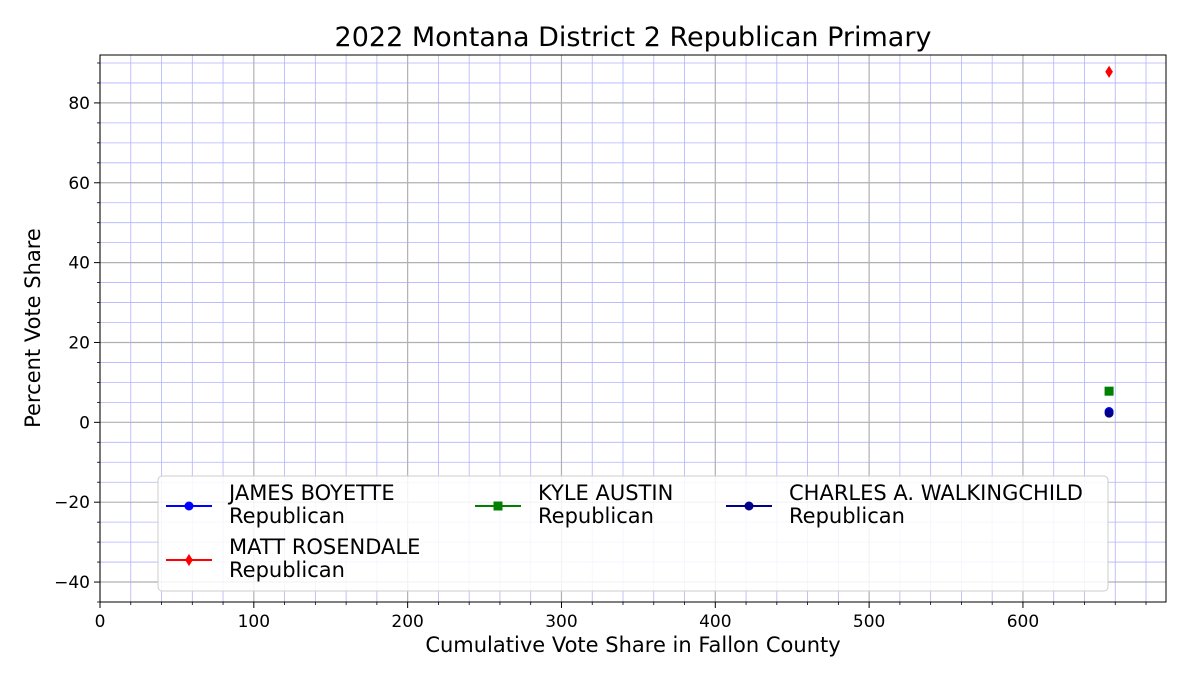 The height and width of the screenshot is (680, 1200). I want to click on x-tick-label: 100, so click(254, 622).